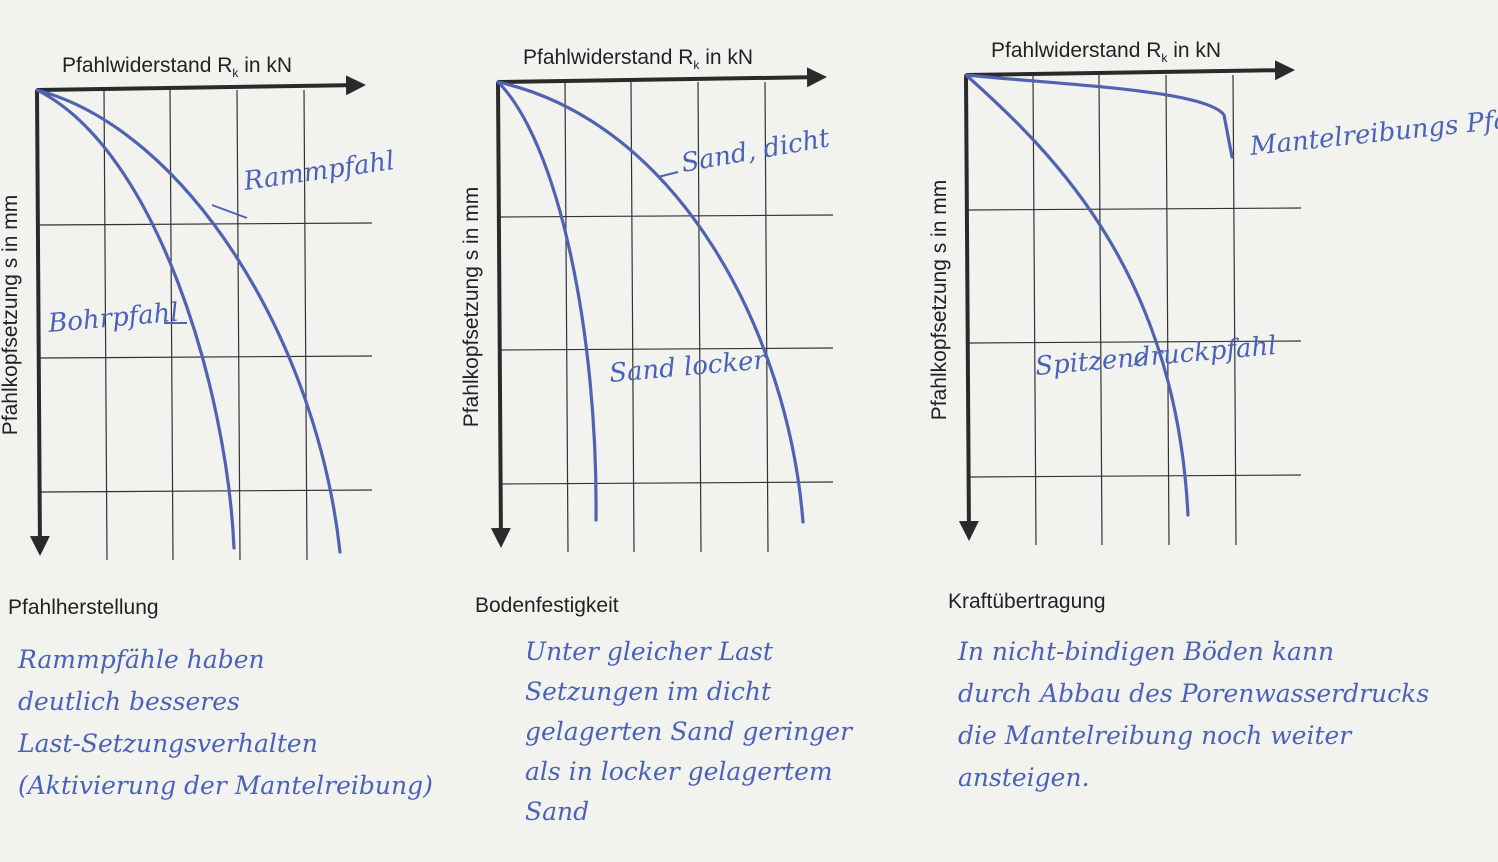  Describe the element at coordinates (648, 691) in the screenshot. I see `handwritten-note: Setzungen im dicht` at that location.